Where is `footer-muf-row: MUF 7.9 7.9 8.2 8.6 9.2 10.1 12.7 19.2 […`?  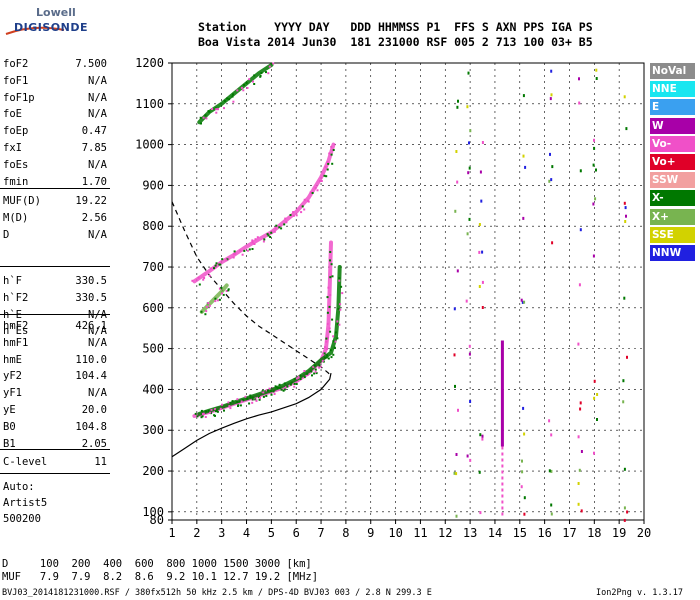 footer-muf-row: MUF 7.9 7.9 8.2 8.6 9.2 10.1 12.7 19.2 [… is located at coordinates (160, 577).